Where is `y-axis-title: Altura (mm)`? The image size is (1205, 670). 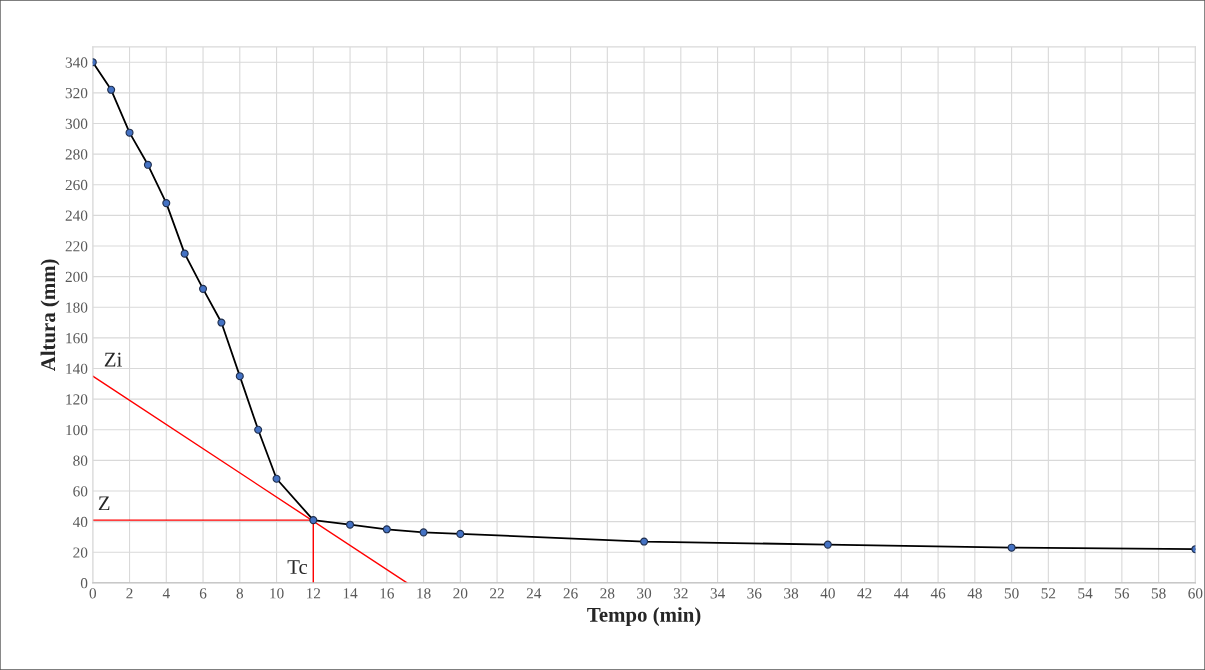 y-axis-title: Altura (mm) is located at coordinates (50, 315).